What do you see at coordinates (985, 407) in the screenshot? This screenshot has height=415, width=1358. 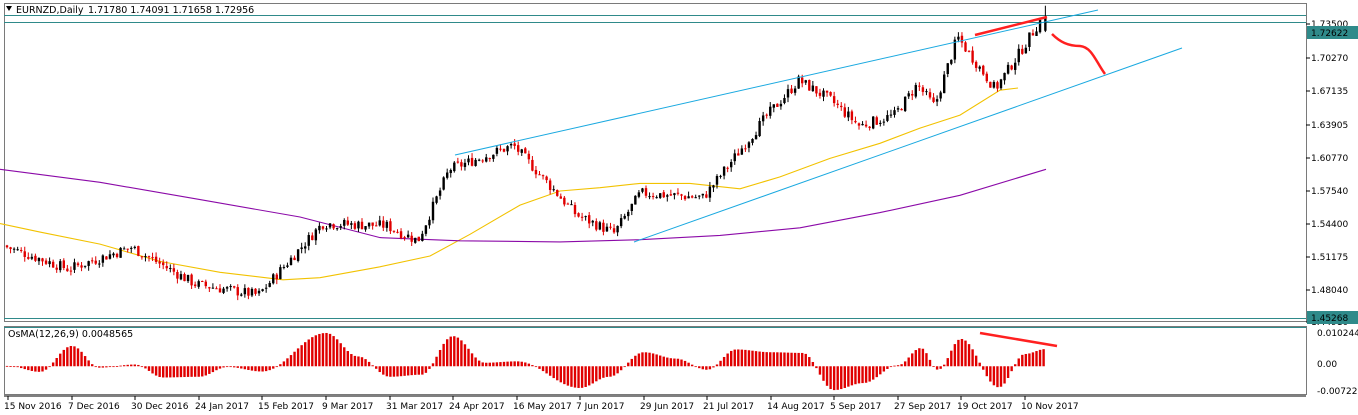 I see `time-label: 19 Oct 2017` at bounding box center [985, 407].